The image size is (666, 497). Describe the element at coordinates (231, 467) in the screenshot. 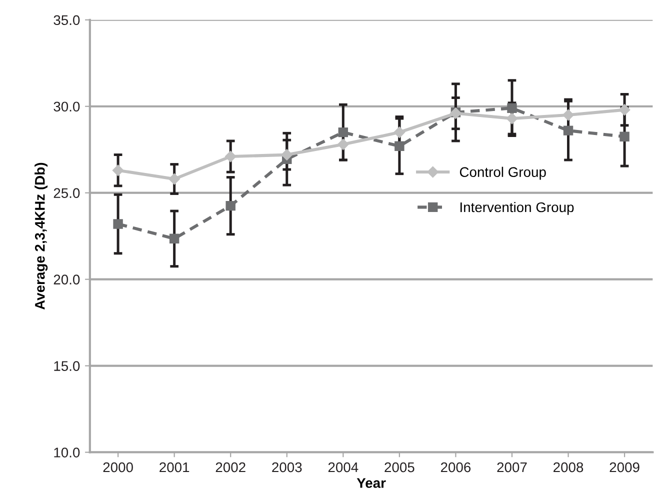

I see `x-tick-label: 2002` at that location.